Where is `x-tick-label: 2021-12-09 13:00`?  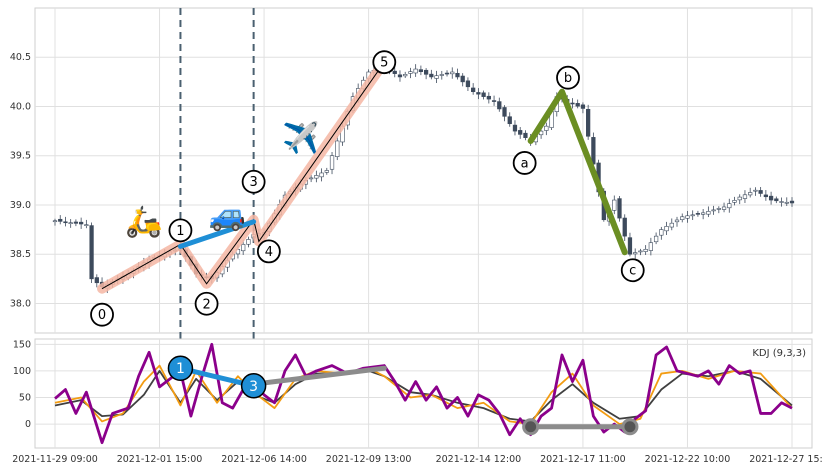 x-tick-label: 2021-12-09 13:00 is located at coordinates (369, 459).